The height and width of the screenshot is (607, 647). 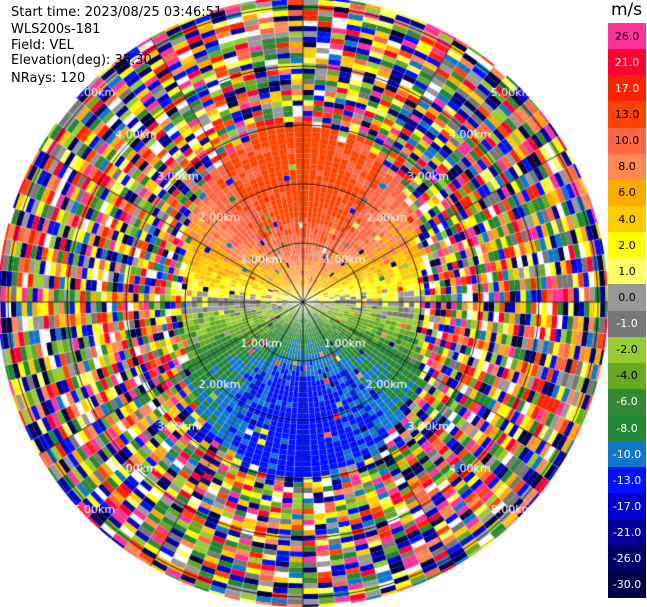 I want to click on colorbar-tick-label: -26.0, so click(x=627, y=559).